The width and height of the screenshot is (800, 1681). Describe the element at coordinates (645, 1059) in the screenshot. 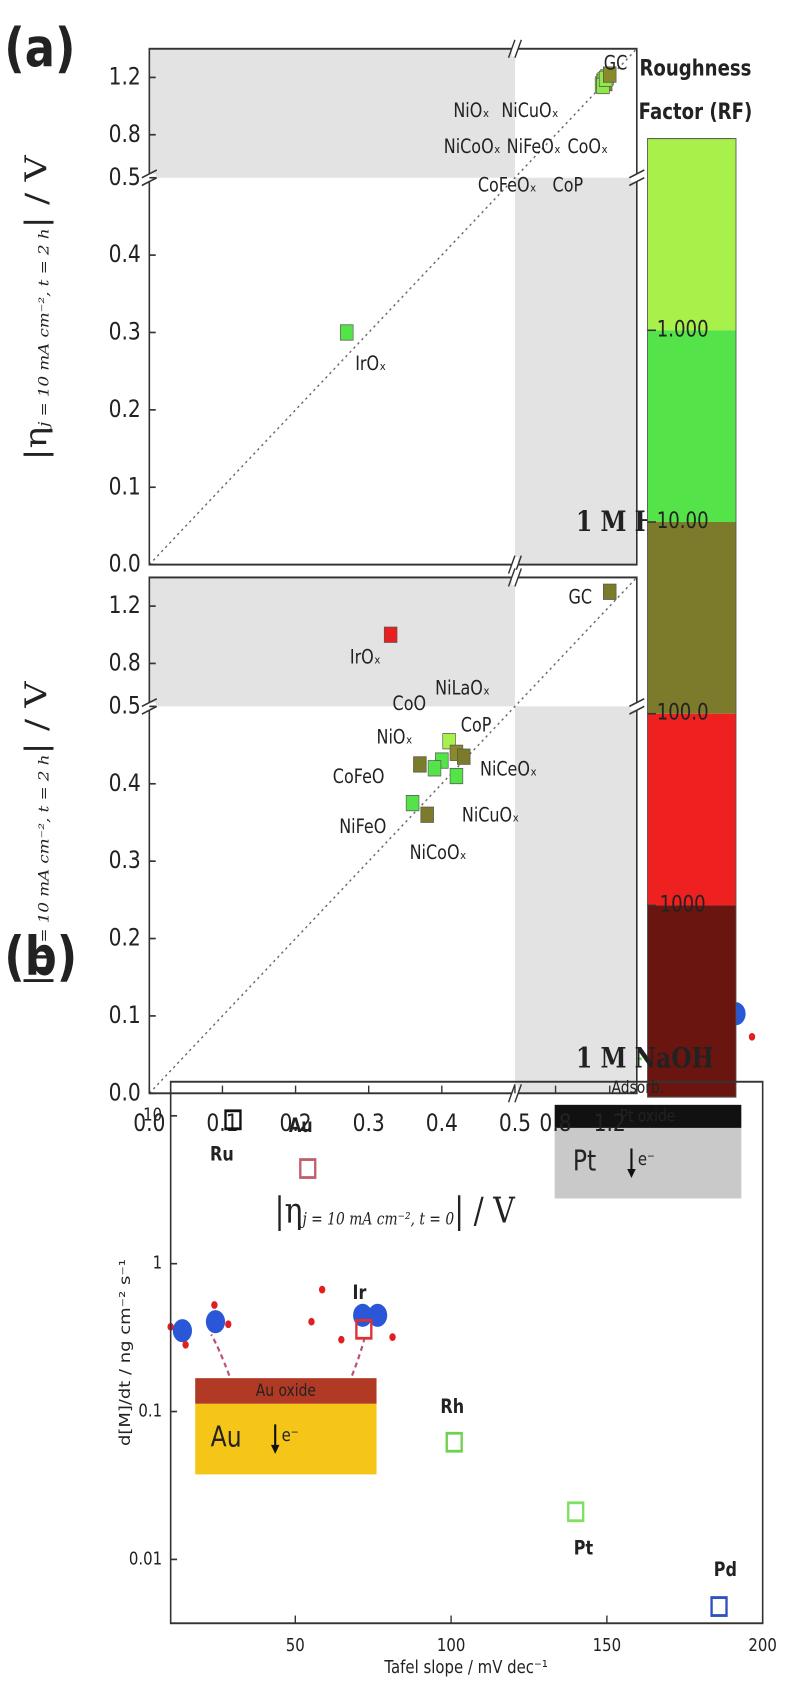

I see `annotation: 1 M NaOH` at that location.